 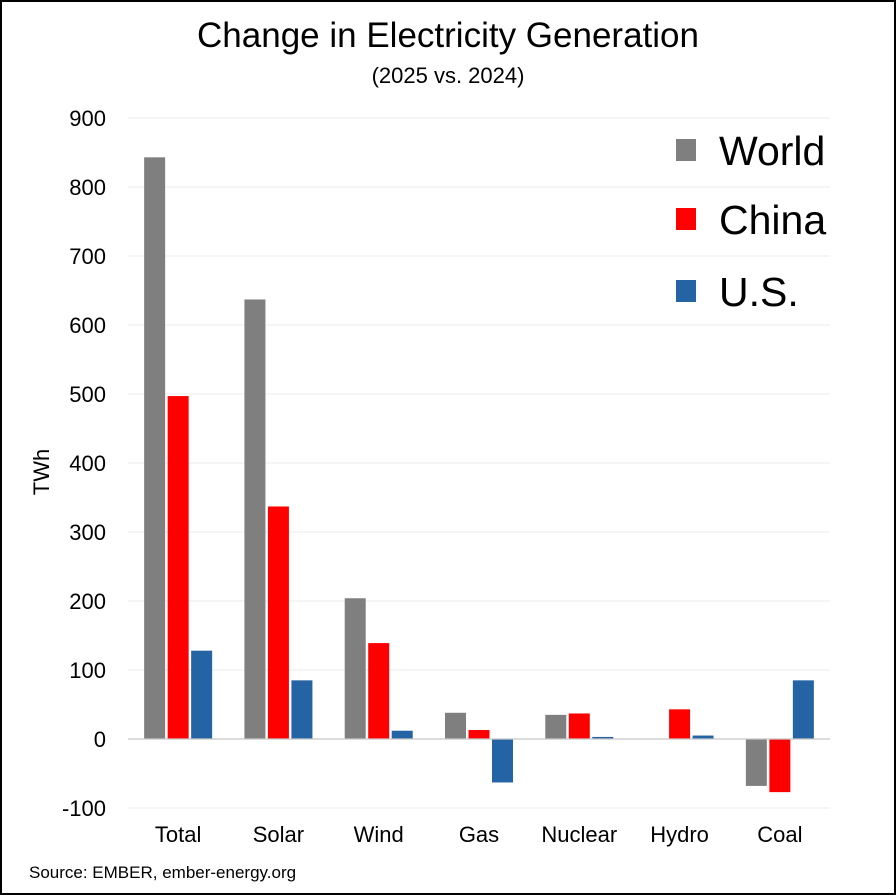 What do you see at coordinates (579, 834) in the screenshot?
I see `x-tick-label: Nuclear` at bounding box center [579, 834].